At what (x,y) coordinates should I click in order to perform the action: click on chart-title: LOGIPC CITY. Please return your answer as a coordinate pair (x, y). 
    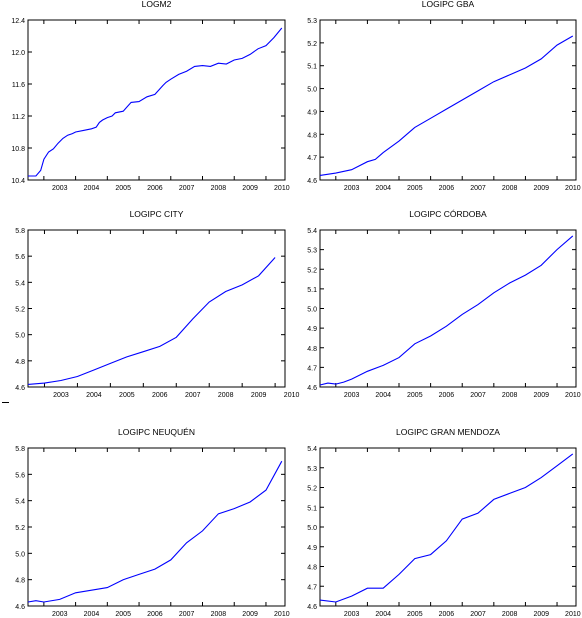
    Looking at the image, I should click on (157, 214).